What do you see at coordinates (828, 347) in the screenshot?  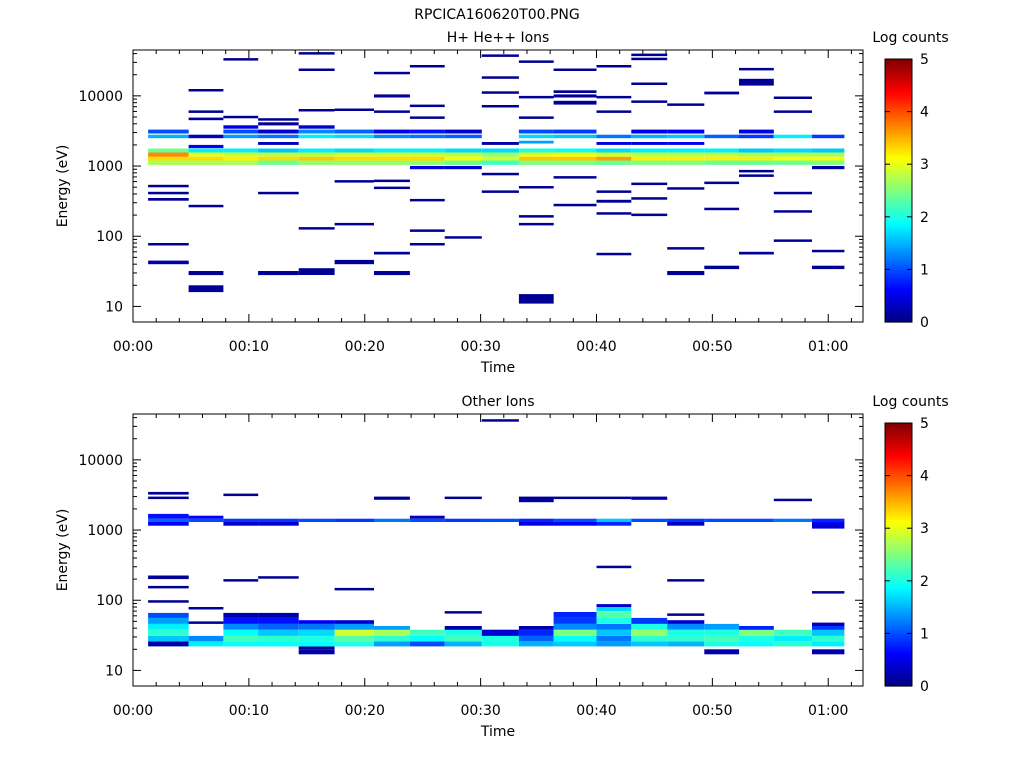 I see `x-tick-label: 01:00` at bounding box center [828, 347].